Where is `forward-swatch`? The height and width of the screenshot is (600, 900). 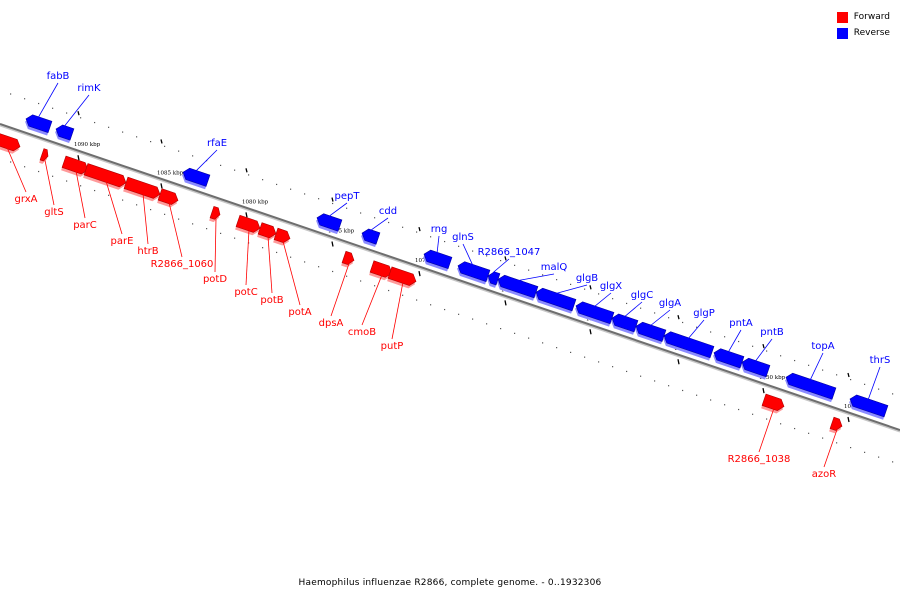
forward-swatch is located at coordinates (842, 17).